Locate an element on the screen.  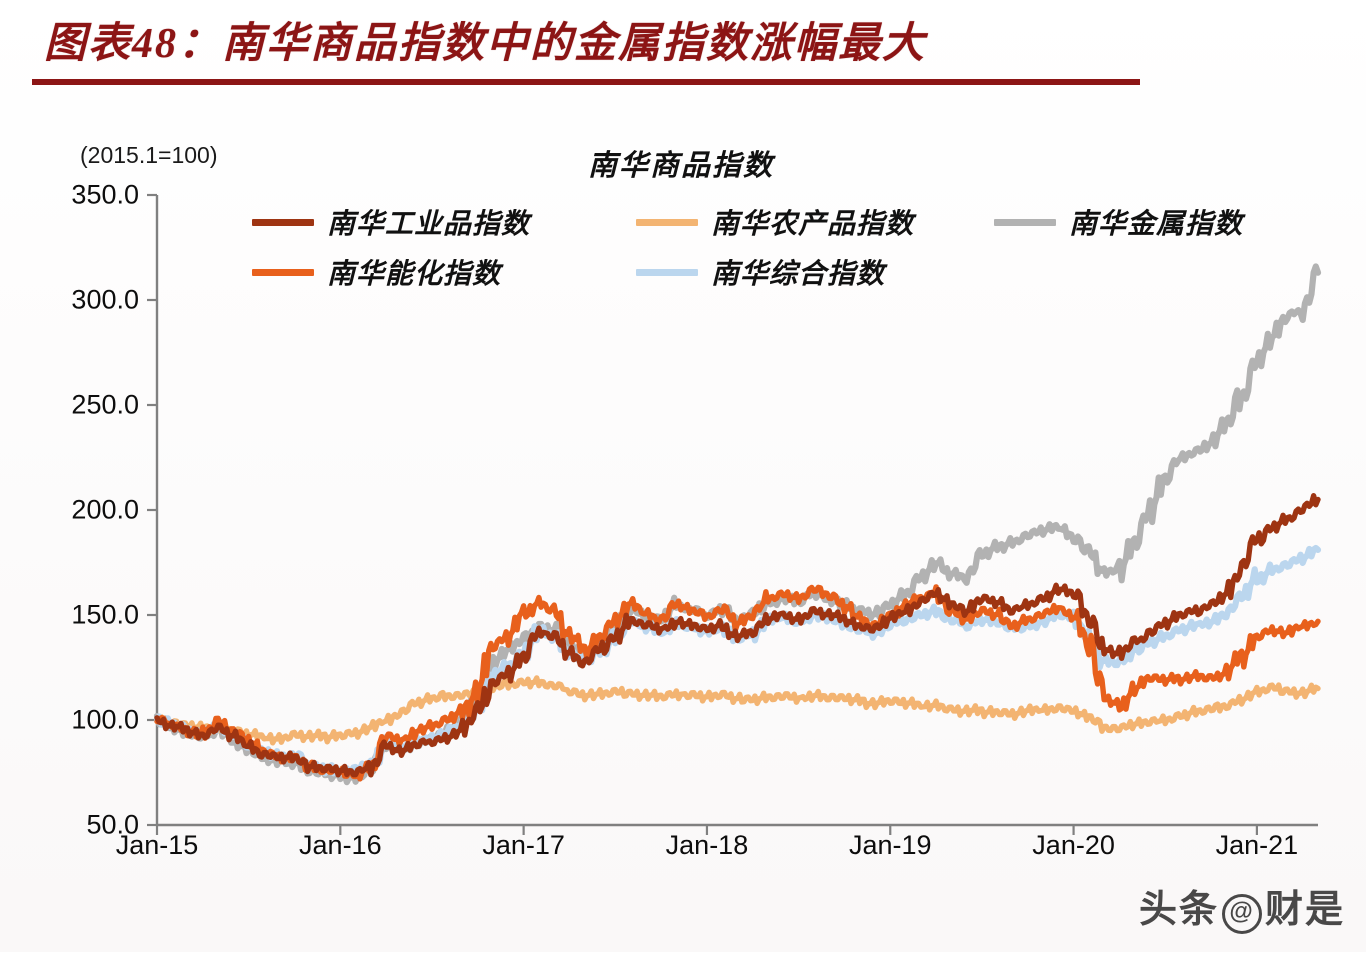
y-axis-note: (2015.1=100) is located at coordinates (149, 155).